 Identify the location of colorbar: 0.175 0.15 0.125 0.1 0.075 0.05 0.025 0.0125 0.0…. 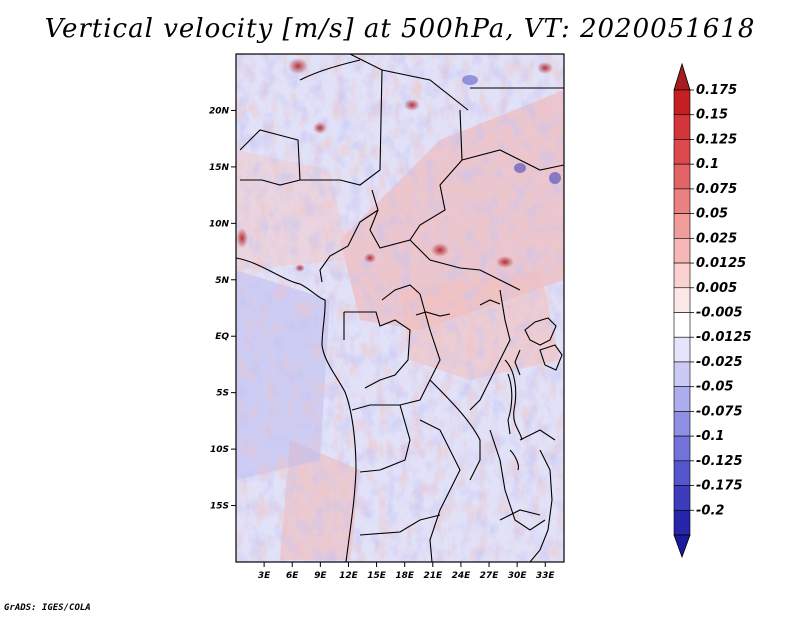
(712, 310).